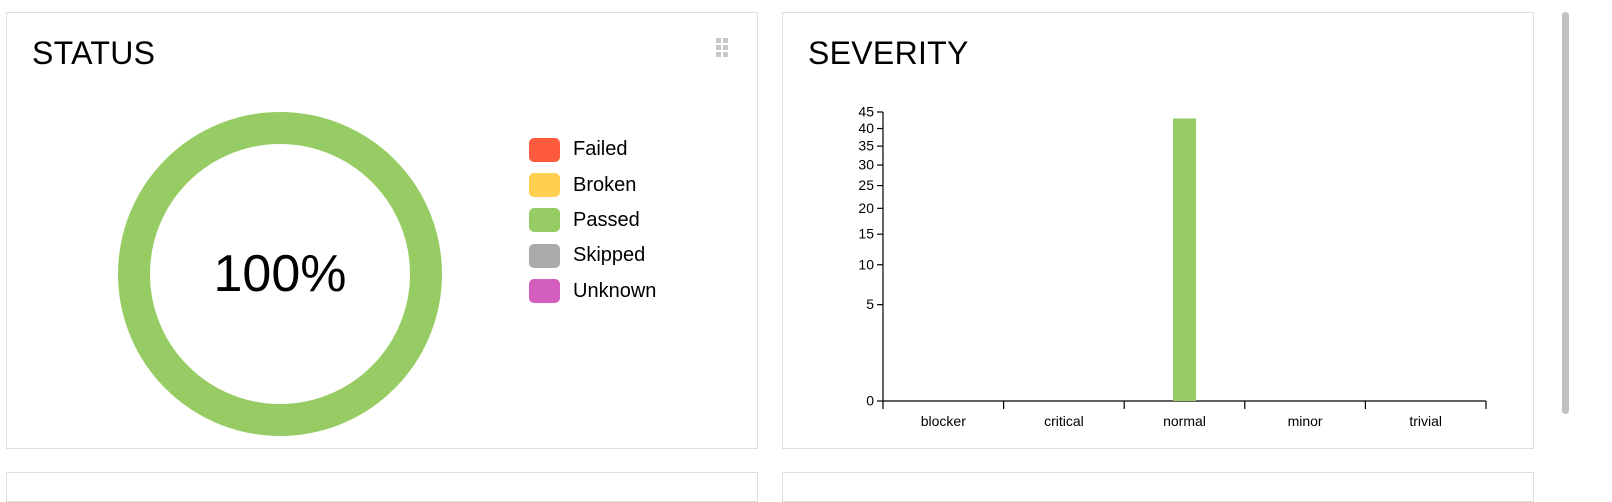 Image resolution: width=1612 pixels, height=502 pixels. What do you see at coordinates (870, 304) in the screenshot?
I see `y-tick-label-5: 5` at bounding box center [870, 304].